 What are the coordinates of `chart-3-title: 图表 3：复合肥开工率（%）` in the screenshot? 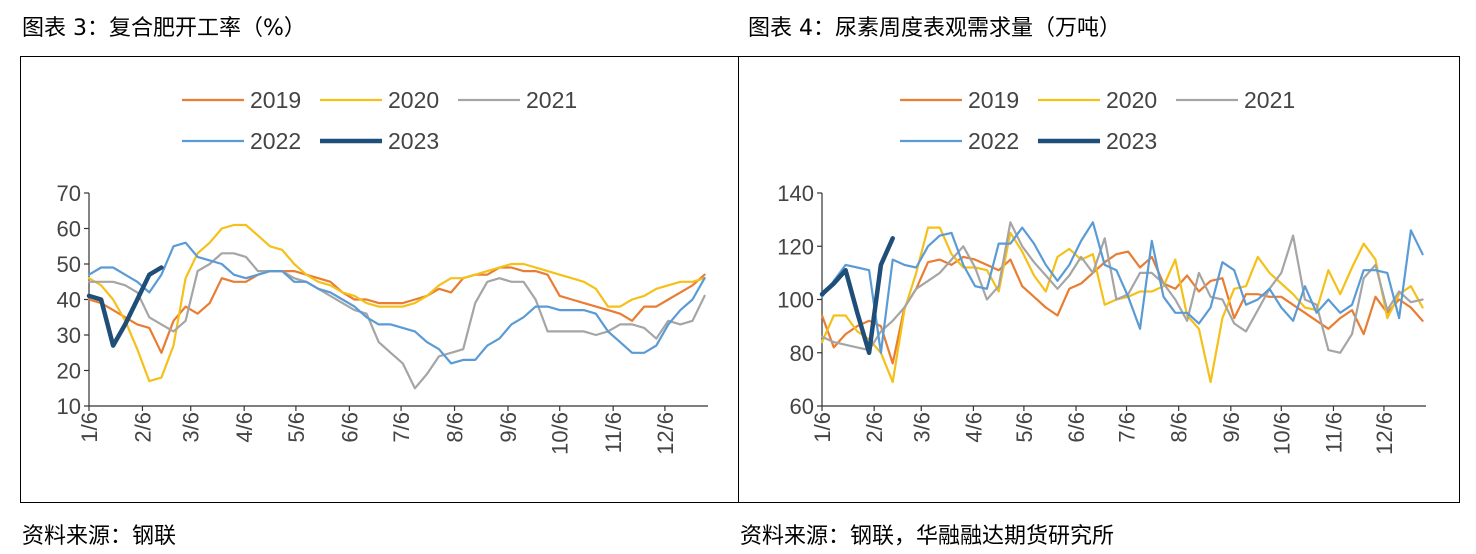 It's located at (164, 28).